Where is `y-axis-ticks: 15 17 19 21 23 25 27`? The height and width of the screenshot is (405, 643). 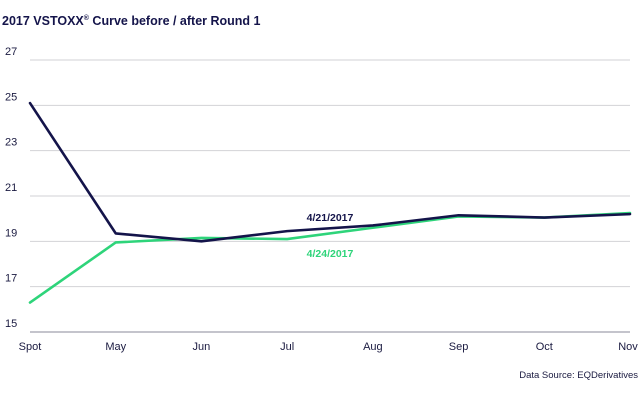
y-axis-ticks: 15 17 19 21 23 25 27 is located at coordinates (11, 188).